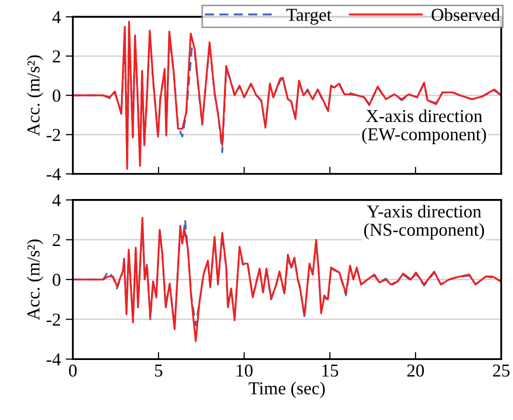  Describe the element at coordinates (244, 370) in the screenshot. I see `x-tick-label: 10` at that location.